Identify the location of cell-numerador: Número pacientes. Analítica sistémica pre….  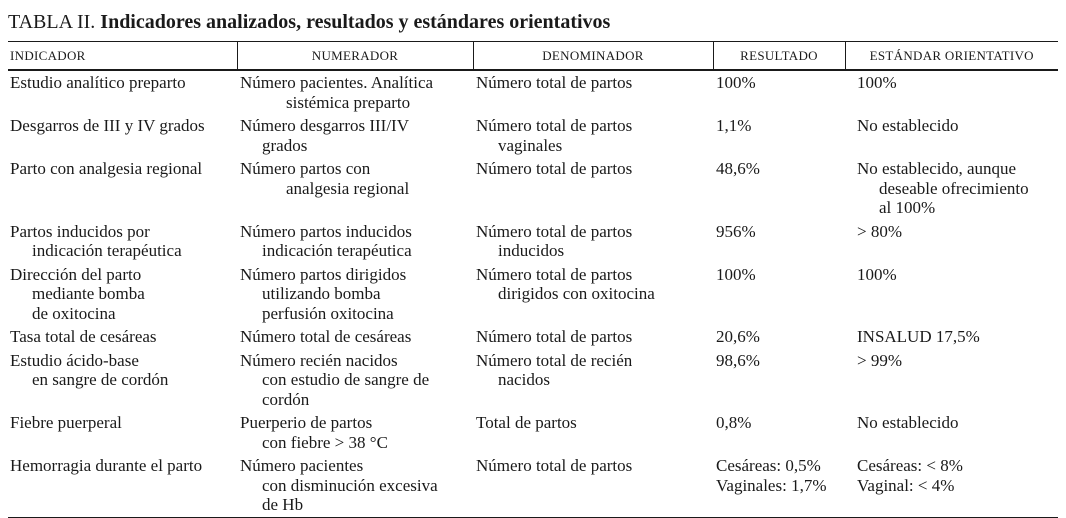
(355, 92).